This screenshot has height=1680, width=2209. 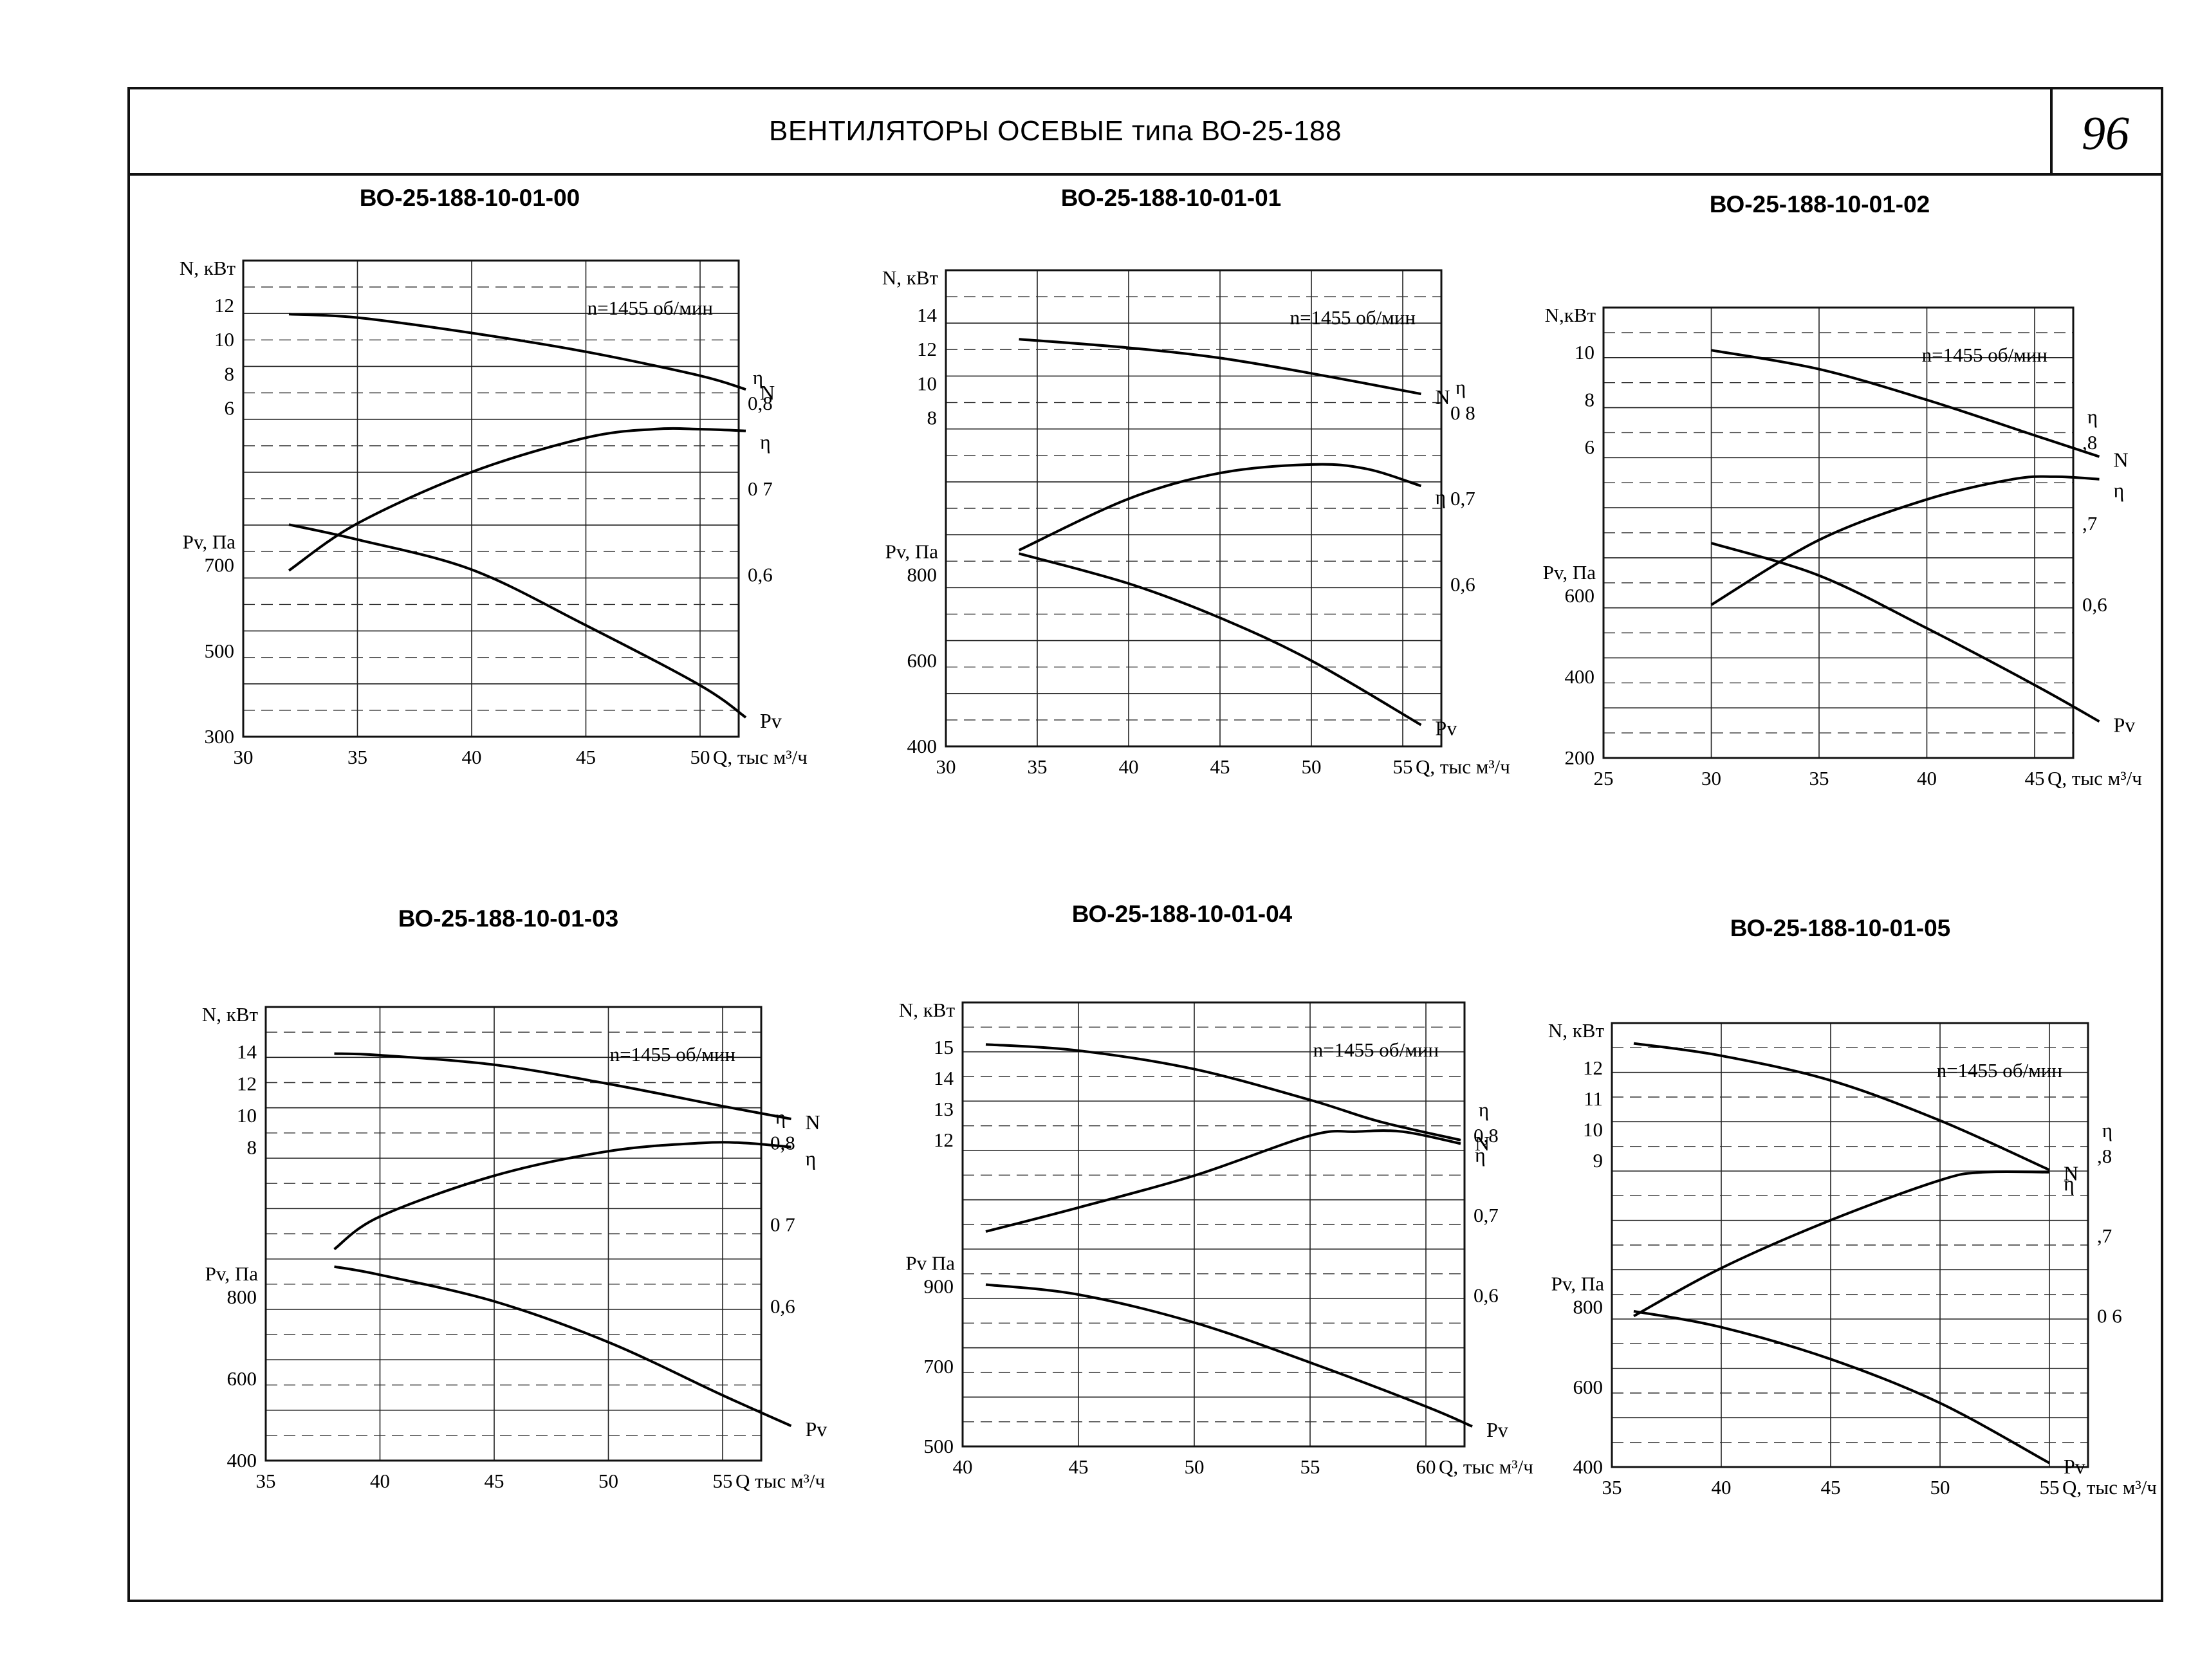 What do you see at coordinates (1580, 757) in the screenshot?
I see `pv-tick-label: 200` at bounding box center [1580, 757].